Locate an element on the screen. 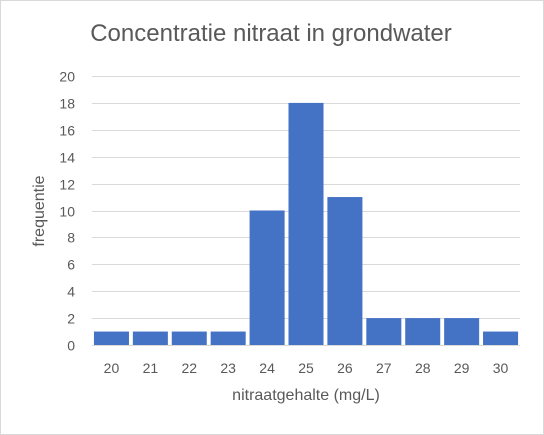 The image size is (544, 435). x-tick-label: 25 is located at coordinates (306, 368).